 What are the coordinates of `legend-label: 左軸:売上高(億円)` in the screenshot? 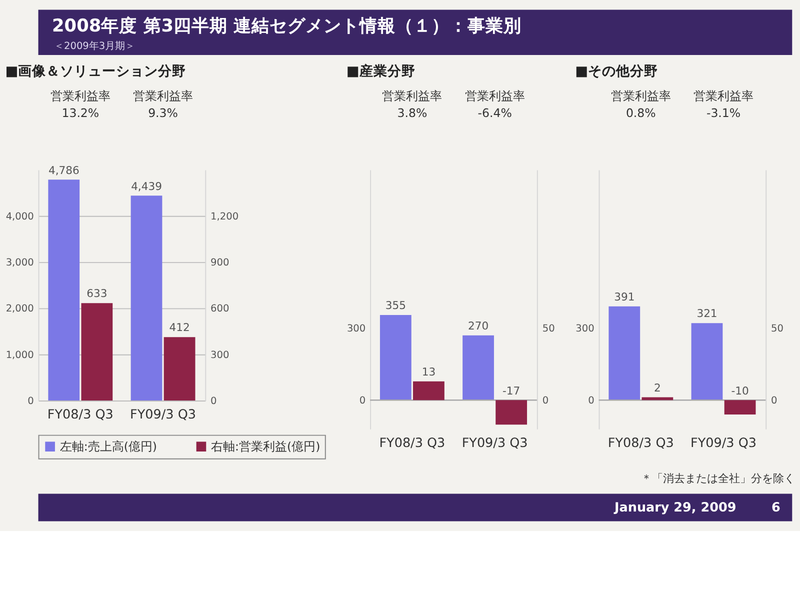 It's located at (109, 447).